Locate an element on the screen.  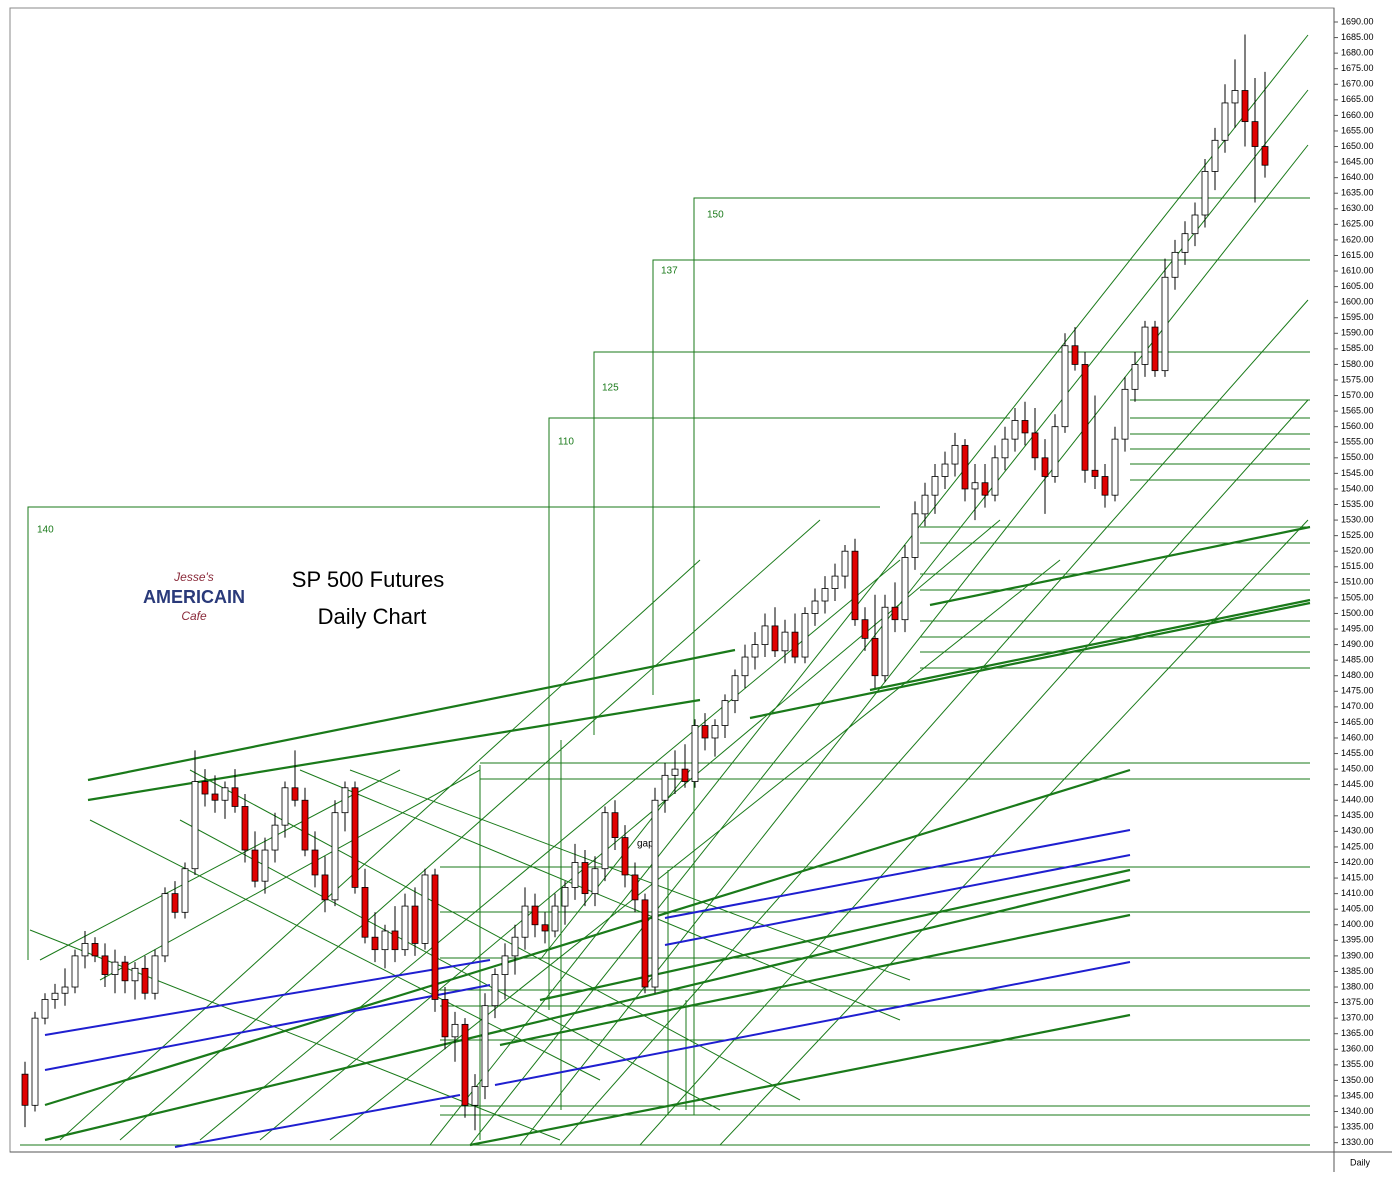
y-tick-label: 1350.00 is located at coordinates (1357, 1080).